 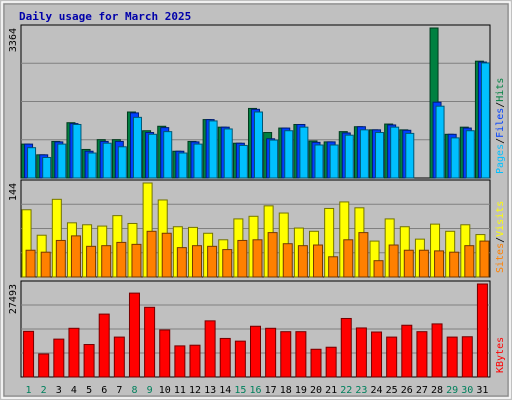 I want to click on day-label: 5, so click(x=89, y=390).